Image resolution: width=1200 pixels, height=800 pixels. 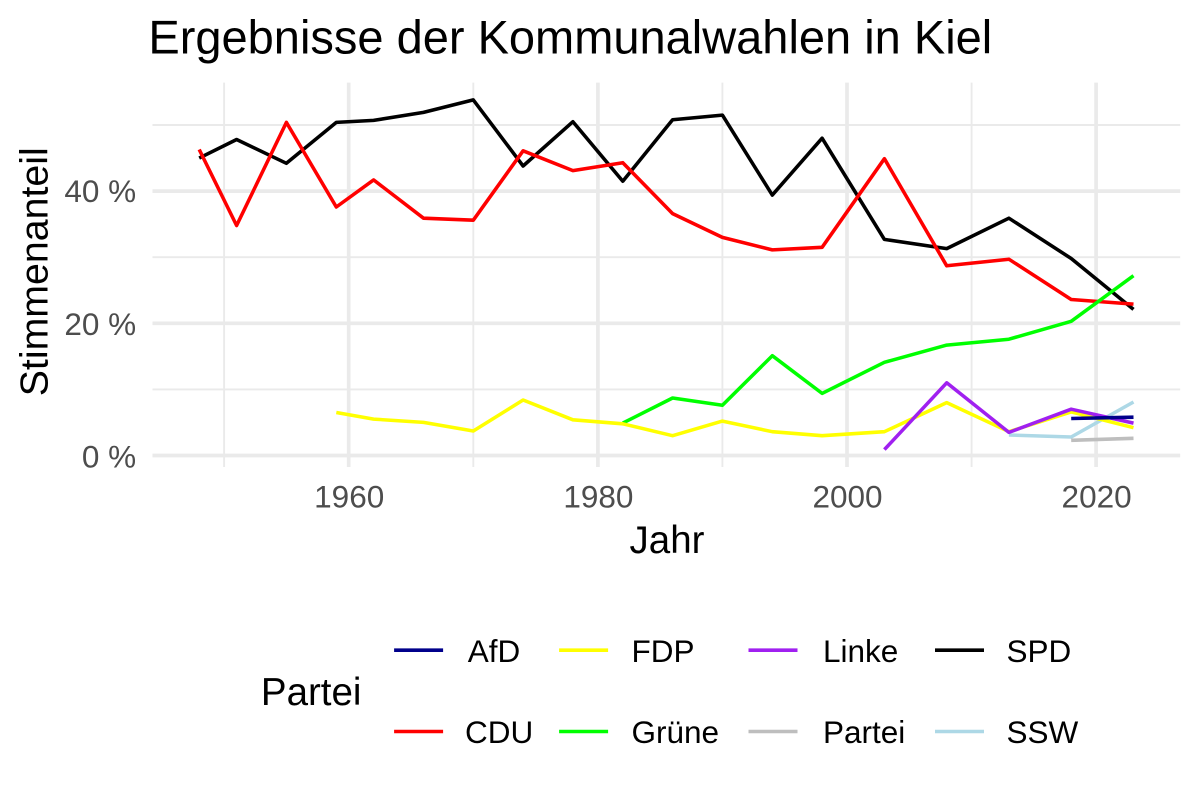 What do you see at coordinates (109, 457) in the screenshot?
I see `svg-text: 0 %` at bounding box center [109, 457].